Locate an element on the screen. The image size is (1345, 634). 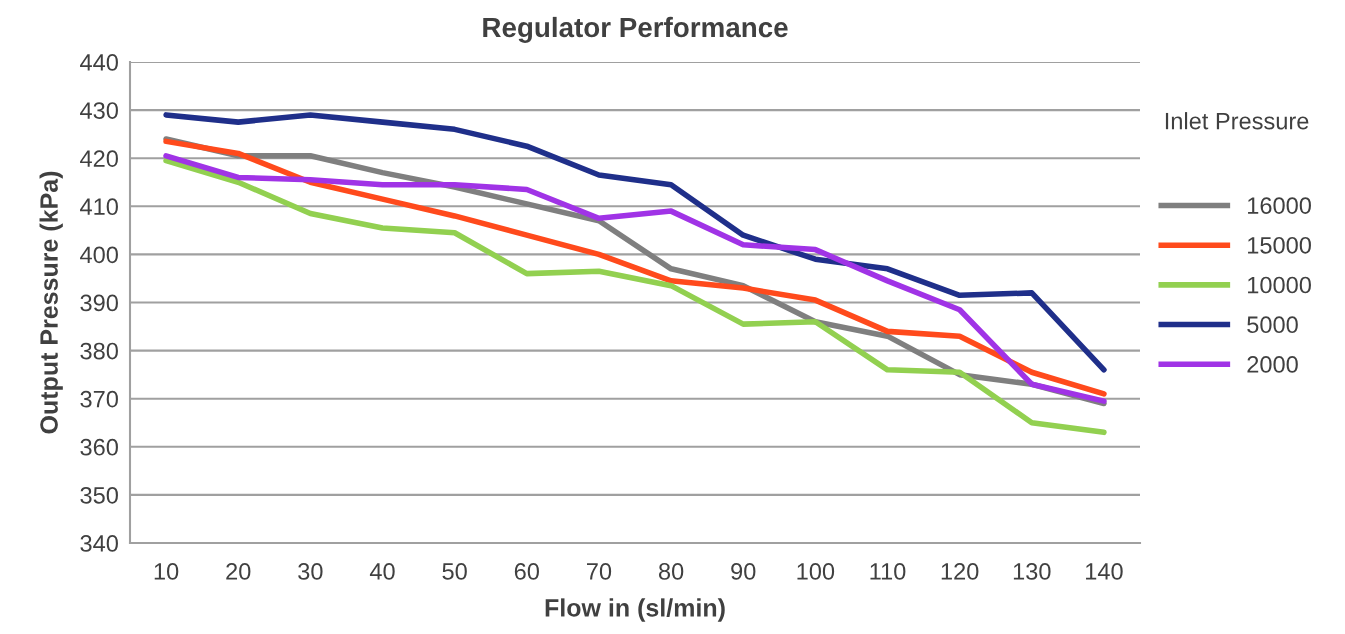
y-tick-label: 430 is located at coordinates (99, 110).